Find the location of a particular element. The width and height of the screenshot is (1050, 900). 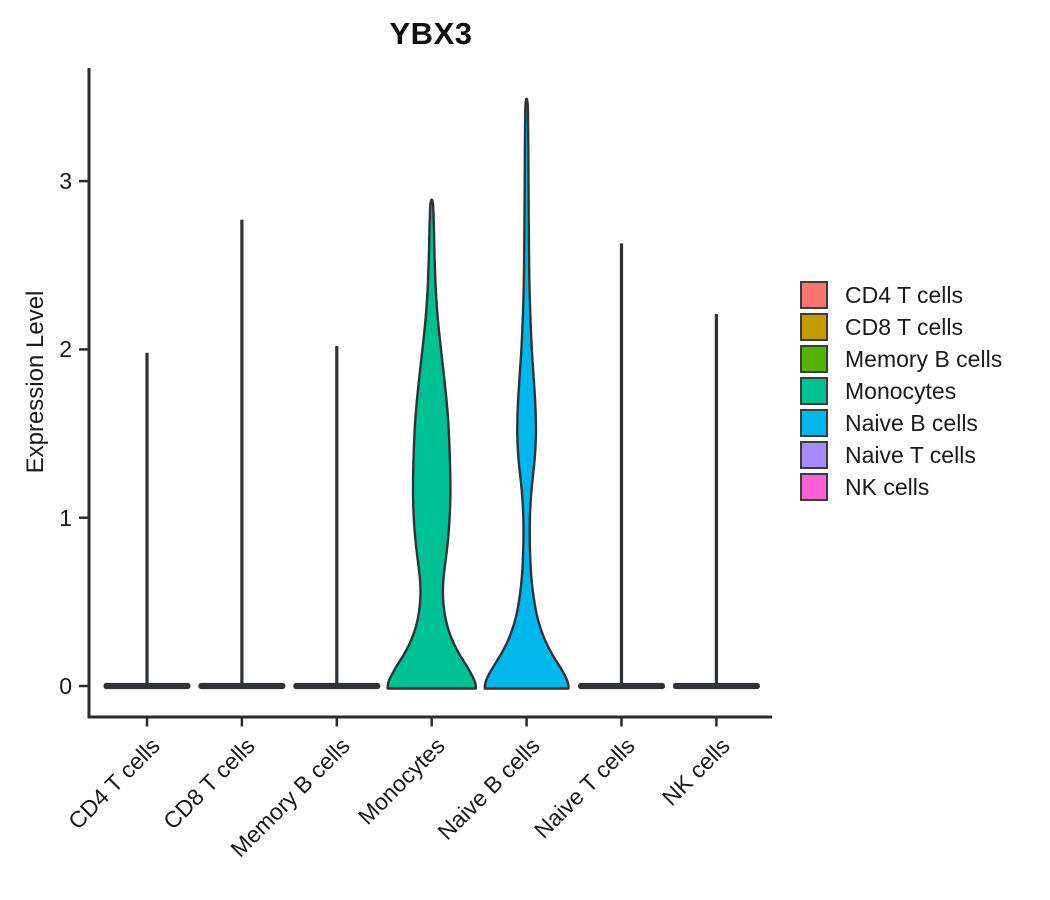

violin-nk-cells-base is located at coordinates (716, 686).